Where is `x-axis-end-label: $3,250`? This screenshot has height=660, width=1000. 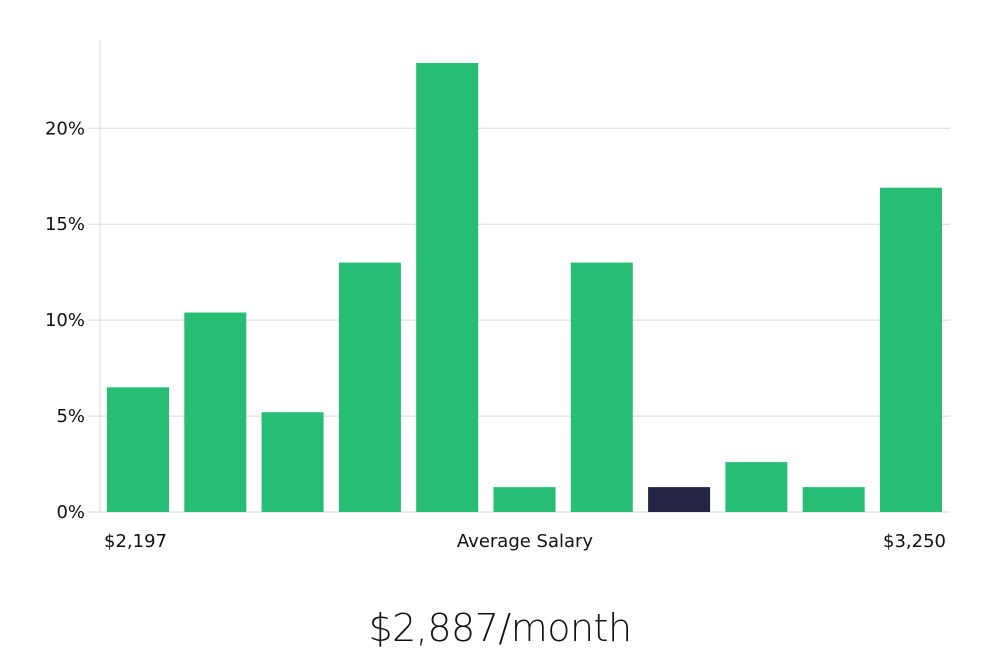
x-axis-end-label: $3,250 is located at coordinates (914, 541).